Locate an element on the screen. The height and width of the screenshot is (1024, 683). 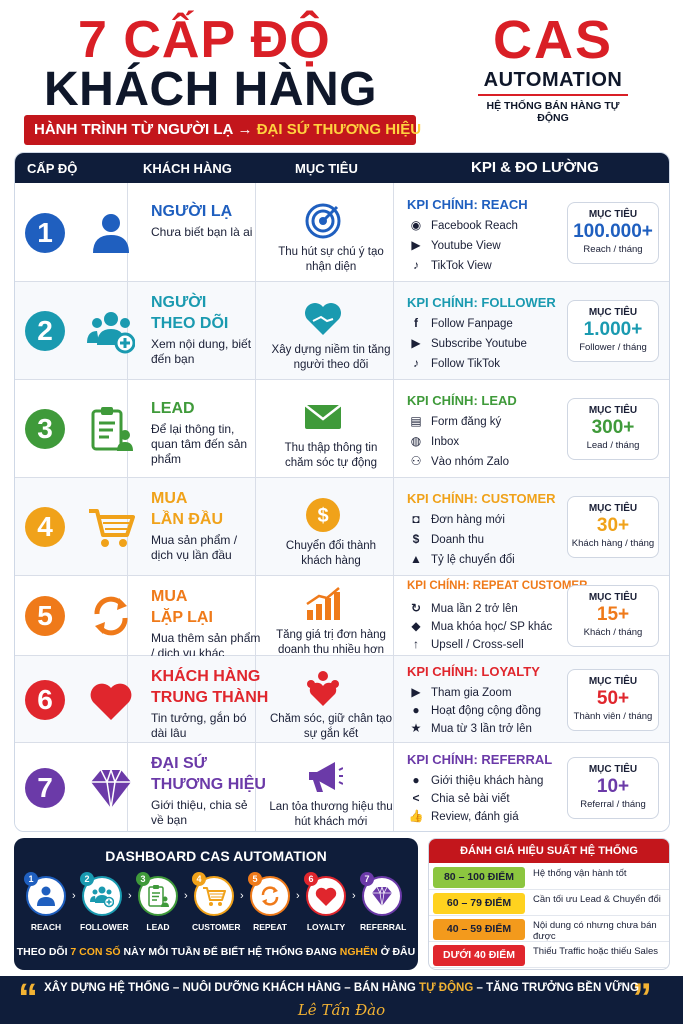
goal-text: Xây dựng niềm tin tăng người theo dõi is located at coordinates (331, 357).